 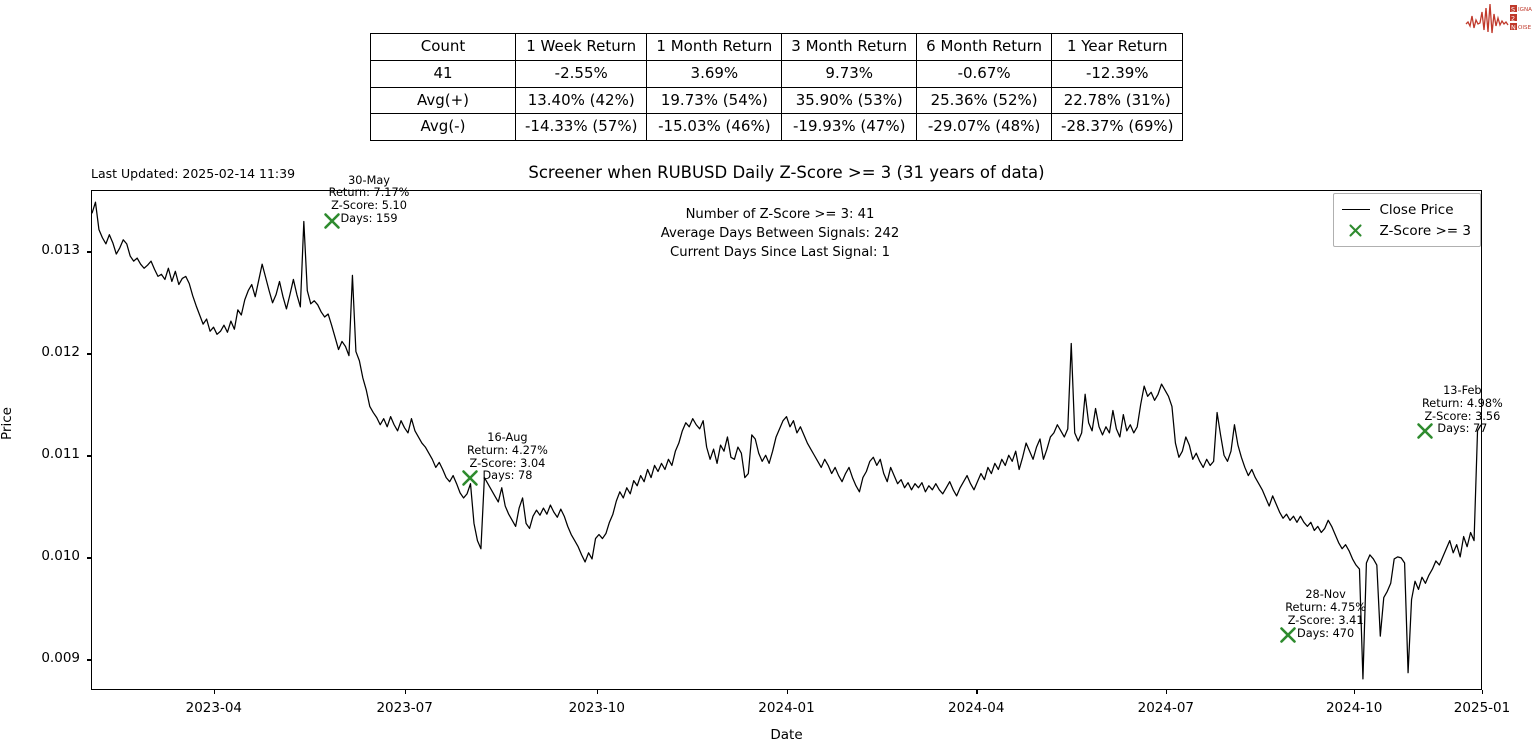 I want to click on stat-line: Average Days Between Signals: 242, so click(x=780, y=233).